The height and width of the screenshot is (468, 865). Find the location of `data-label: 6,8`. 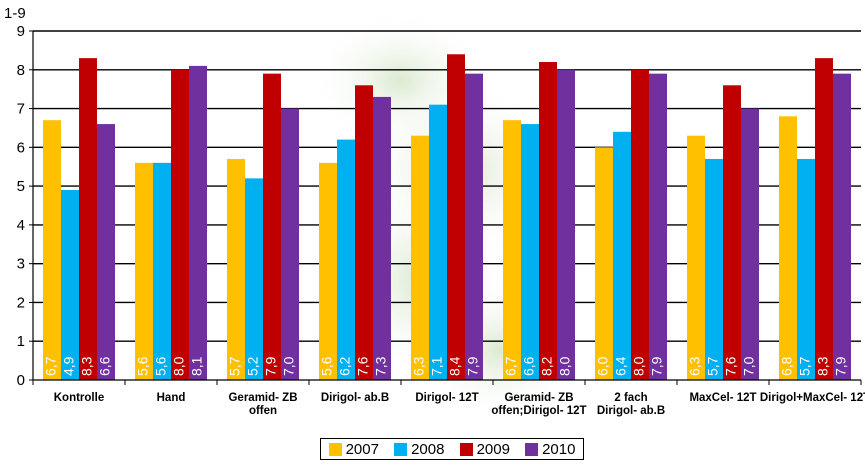

data-label: 6,8 is located at coordinates (787, 366).